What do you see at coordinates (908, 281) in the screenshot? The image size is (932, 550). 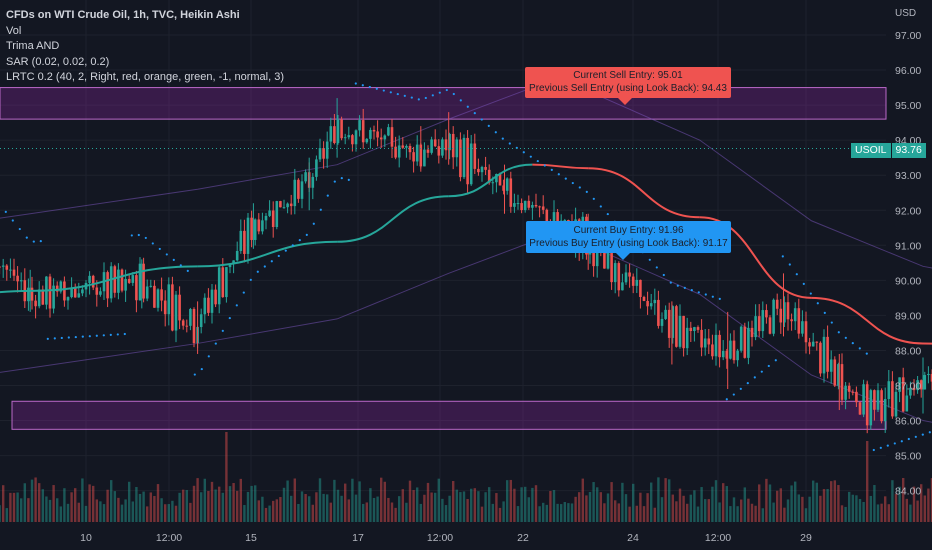 I see `price-tick-label: 90.00` at bounding box center [908, 281].